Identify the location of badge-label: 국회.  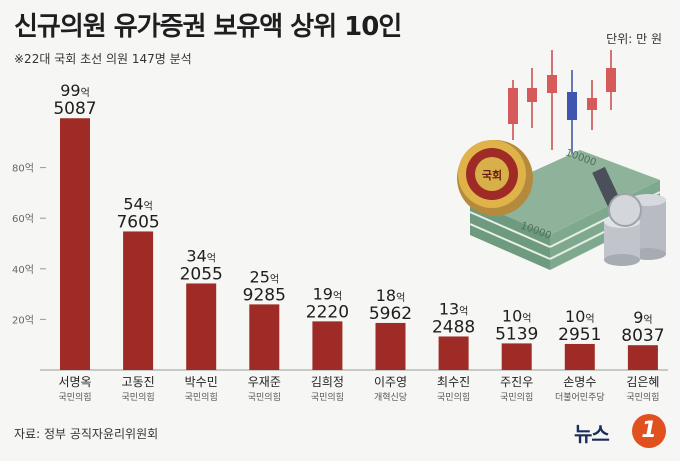
(492, 175).